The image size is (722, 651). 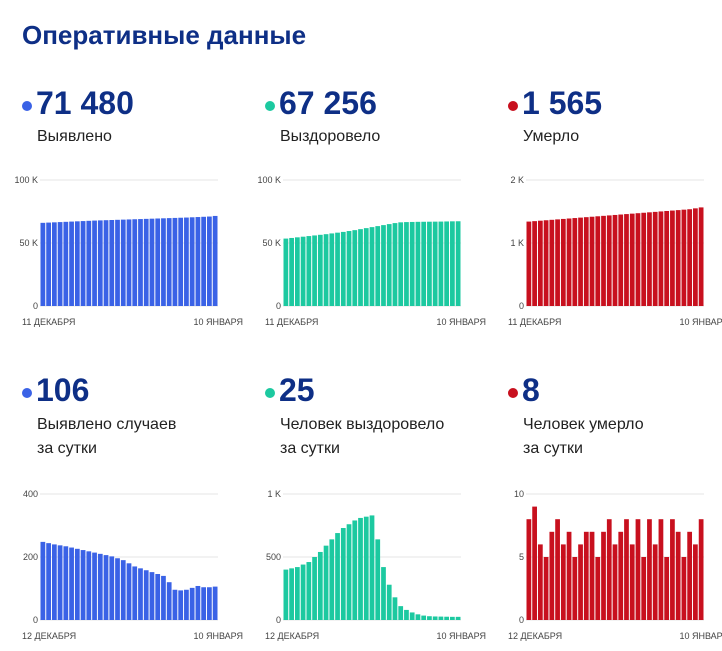 I want to click on stat-label: за сутки, so click(x=553, y=448).